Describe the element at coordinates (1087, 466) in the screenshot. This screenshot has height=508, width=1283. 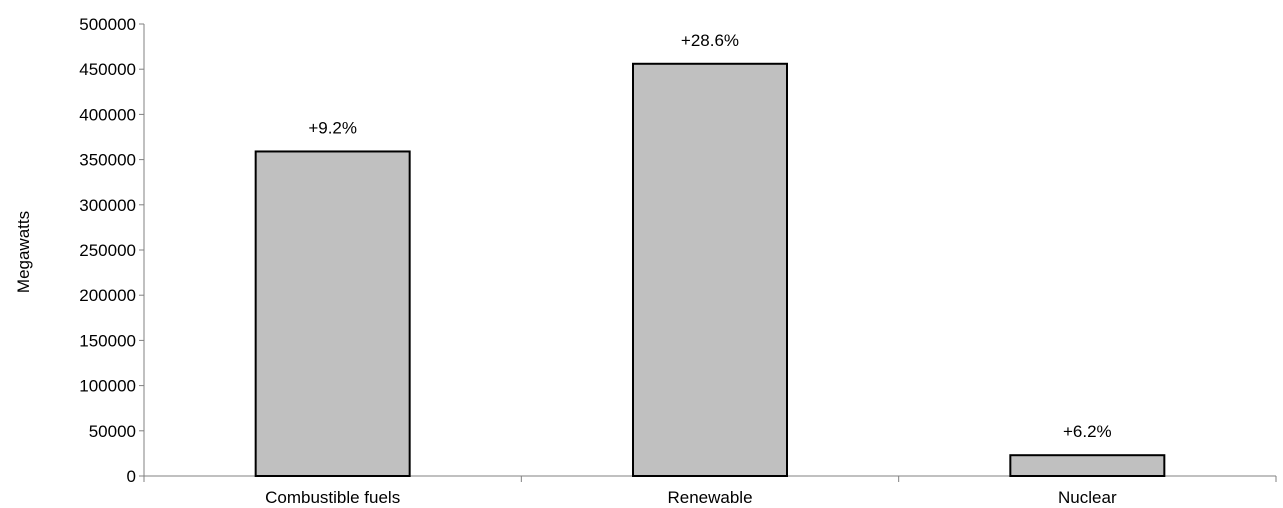
I see `bar-nuclear` at that location.